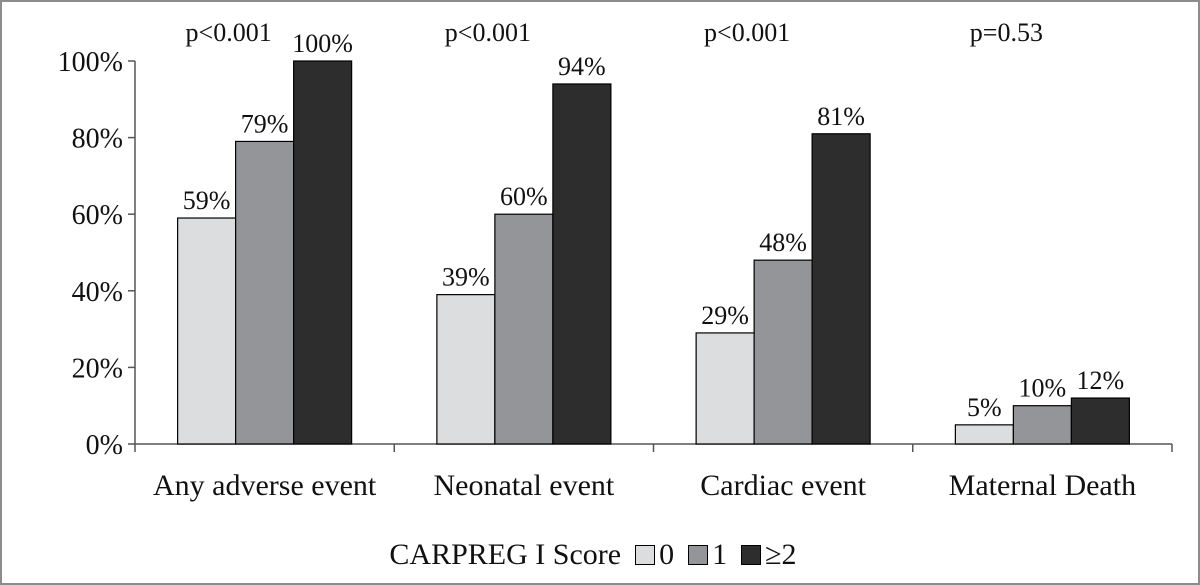 The image size is (1200, 585). I want to click on x-category-label: Maternal Death, so click(1042, 485).